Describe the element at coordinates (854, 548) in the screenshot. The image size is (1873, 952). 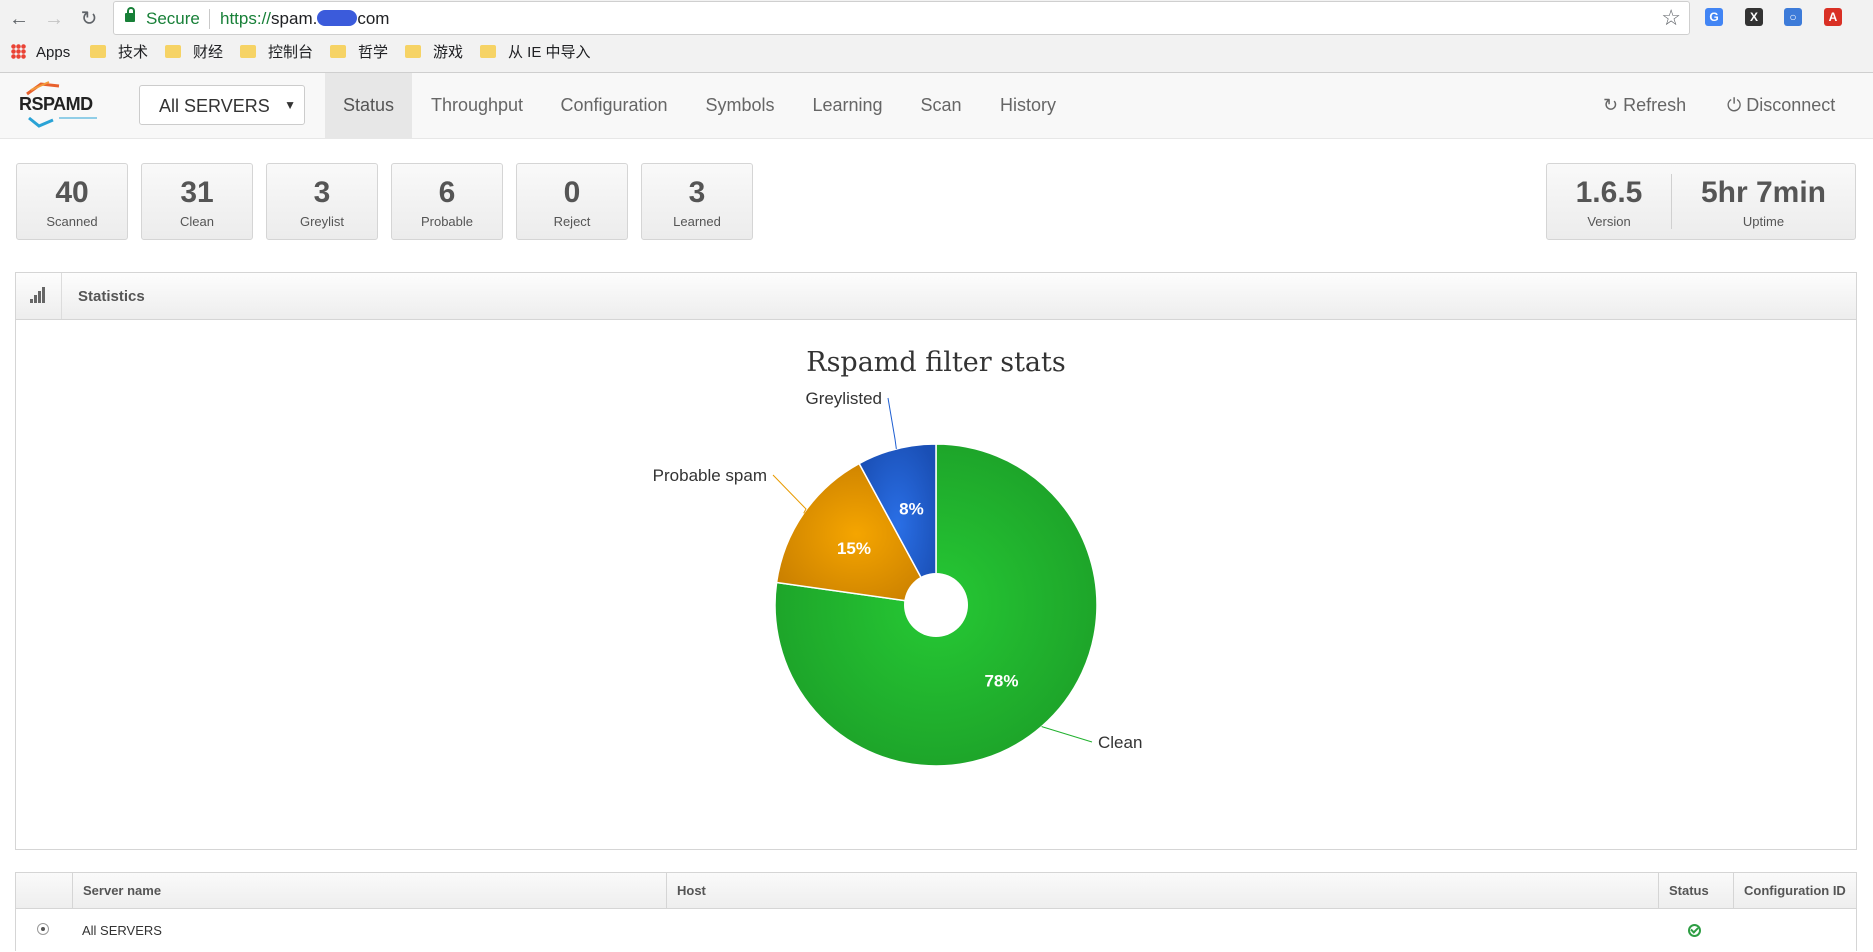
I see `pie-percent-label: 15%` at that location.